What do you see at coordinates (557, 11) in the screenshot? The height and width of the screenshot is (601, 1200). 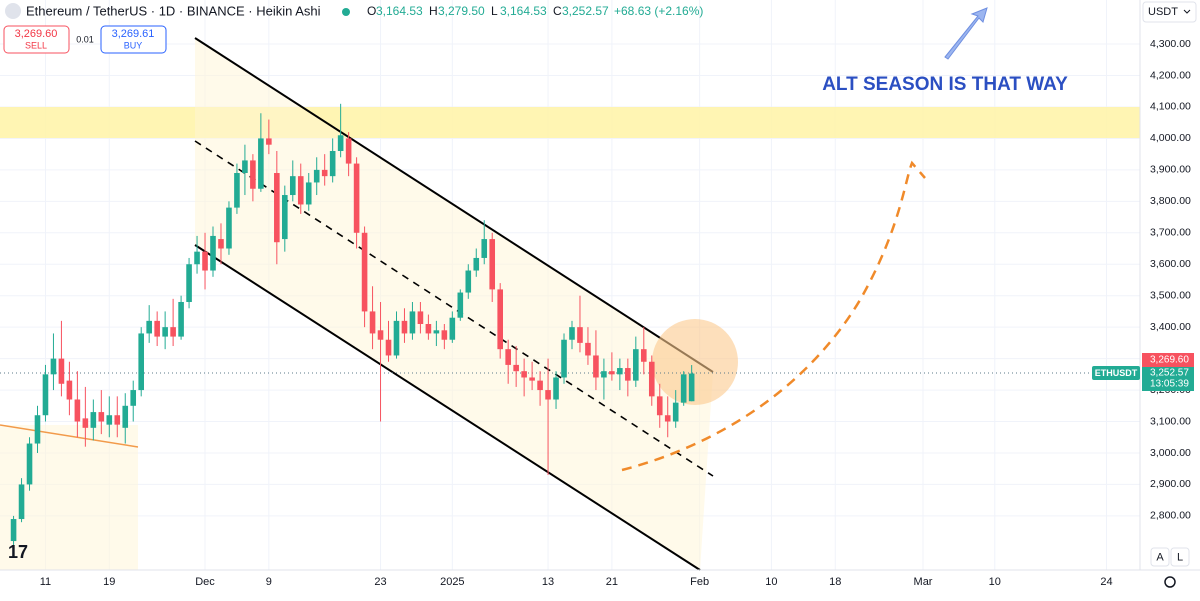 I see `ohlc-key: C` at bounding box center [557, 11].